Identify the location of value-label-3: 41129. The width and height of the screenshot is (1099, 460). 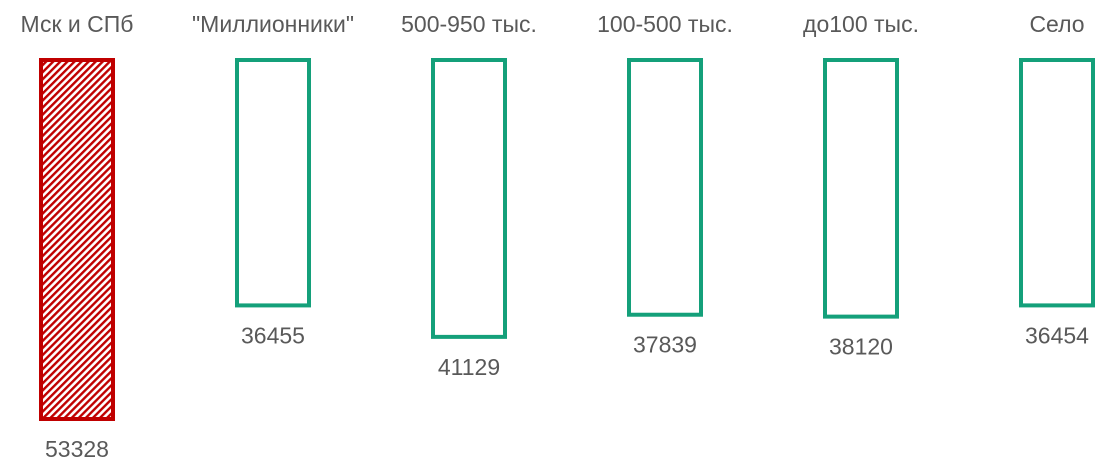
(469, 367).